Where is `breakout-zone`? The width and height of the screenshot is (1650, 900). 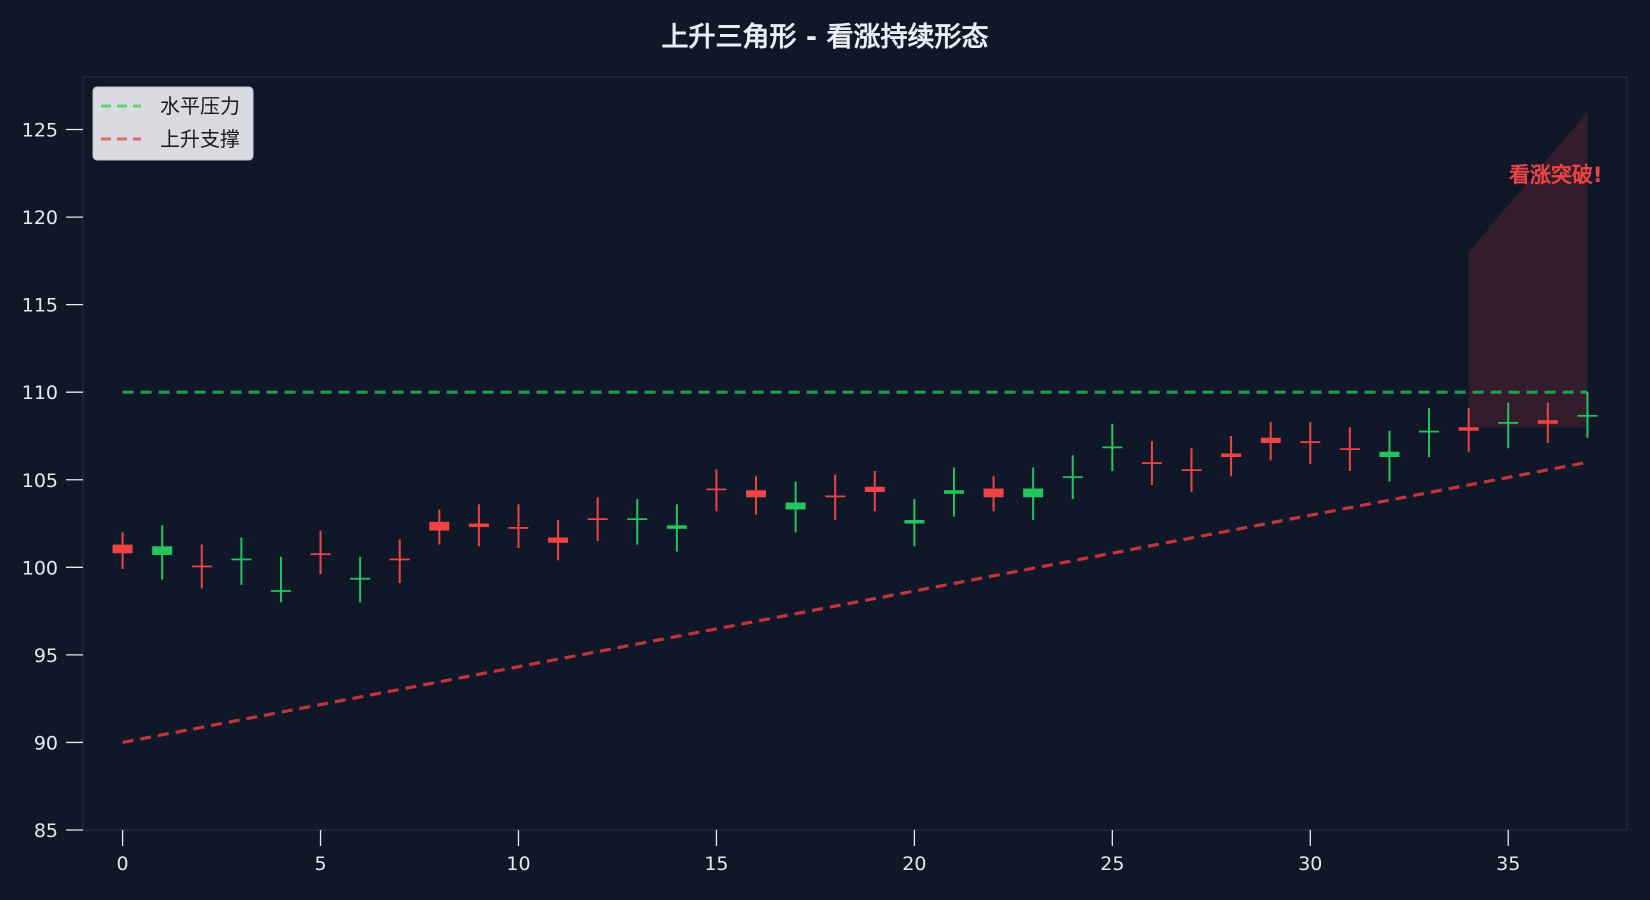
breakout-zone is located at coordinates (1528, 270).